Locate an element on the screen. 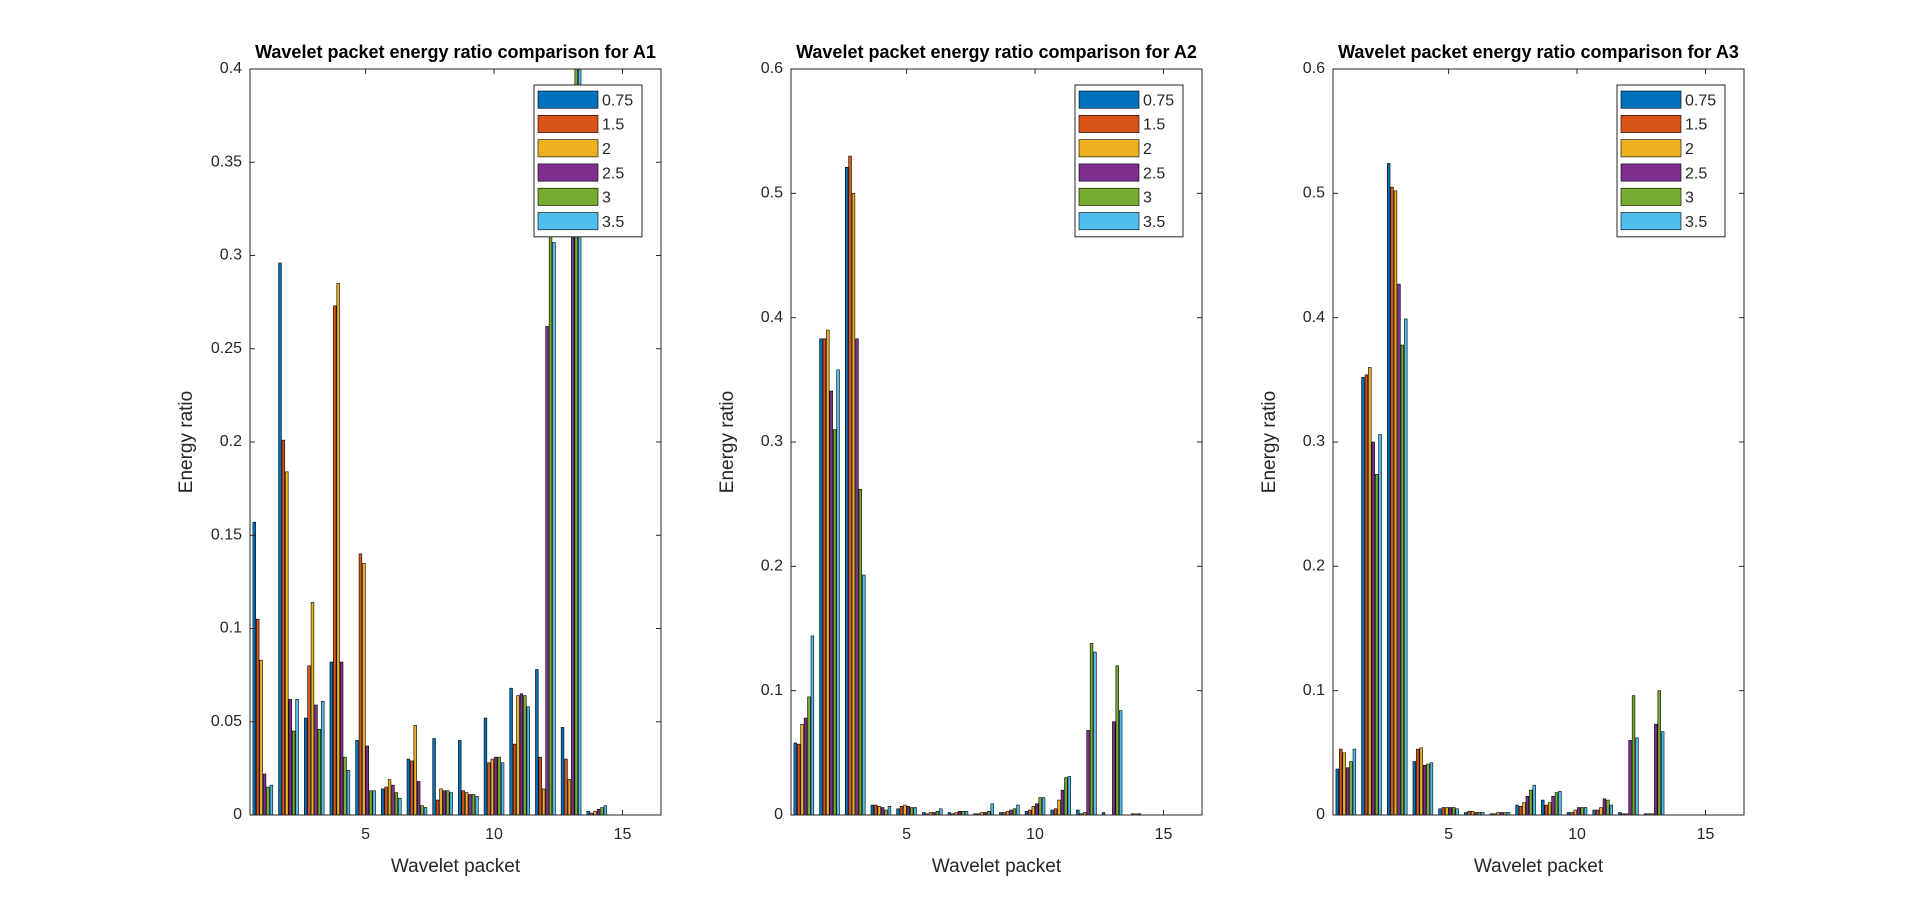 This screenshot has height=911, width=1920. y-tick-label: 0.3 is located at coordinates (1314, 441).